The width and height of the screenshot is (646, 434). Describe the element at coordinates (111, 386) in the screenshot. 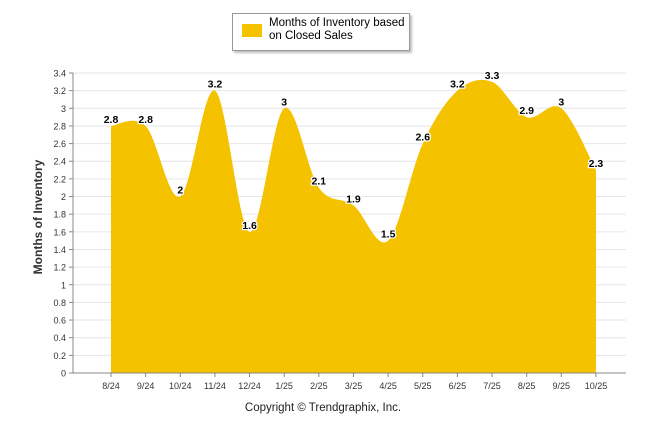

I see `x-tick-label: 8/24` at that location.